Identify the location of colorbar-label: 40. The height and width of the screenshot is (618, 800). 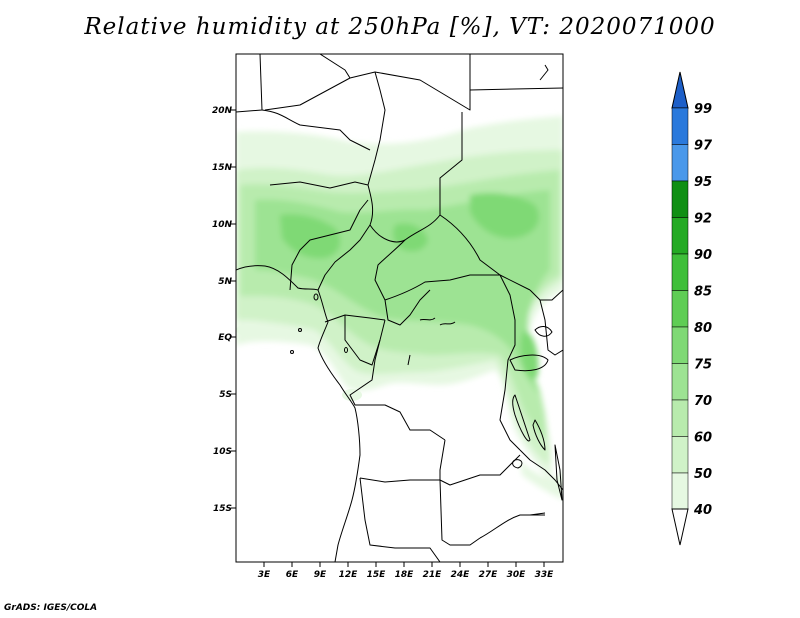
(702, 510).